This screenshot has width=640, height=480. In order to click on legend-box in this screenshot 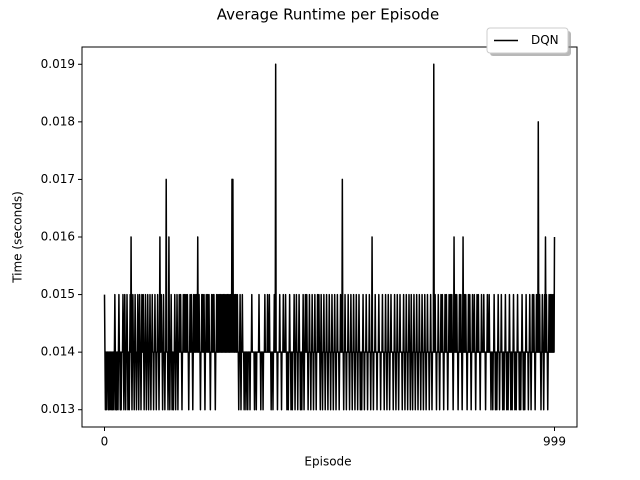, I will do `click(527, 40)`.